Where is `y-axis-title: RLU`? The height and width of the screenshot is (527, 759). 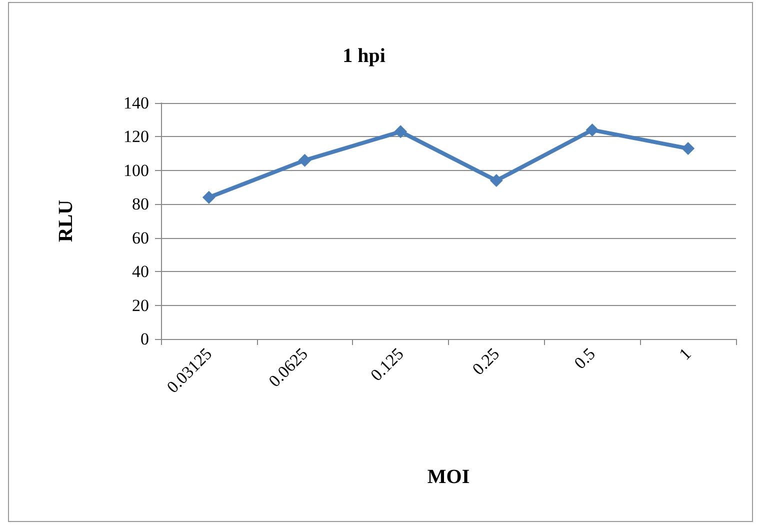 y-axis-title: RLU is located at coordinates (66, 221).